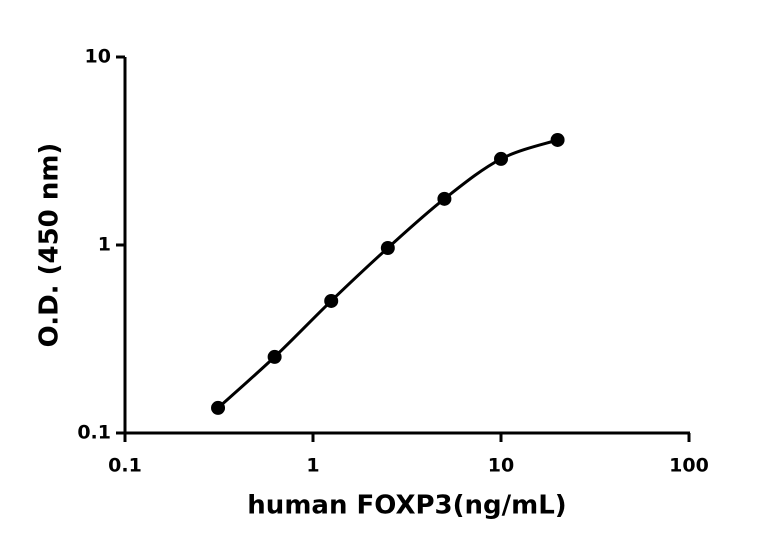 The width and height of the screenshot is (768, 548). Describe the element at coordinates (689, 466) in the screenshot. I see `x-tick-label: 100` at that location.